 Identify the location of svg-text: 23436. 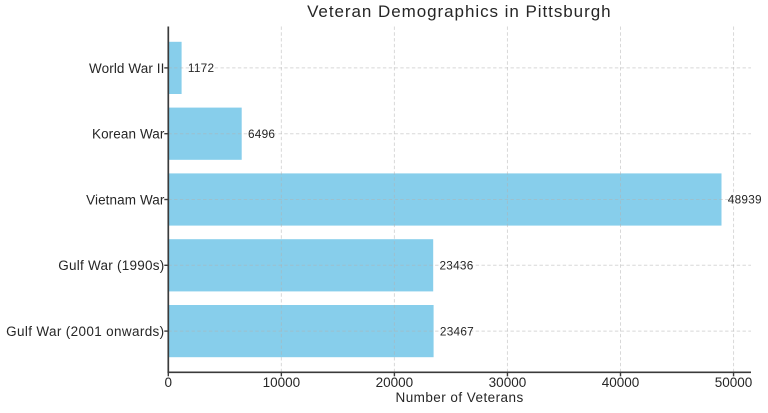
(457, 266).